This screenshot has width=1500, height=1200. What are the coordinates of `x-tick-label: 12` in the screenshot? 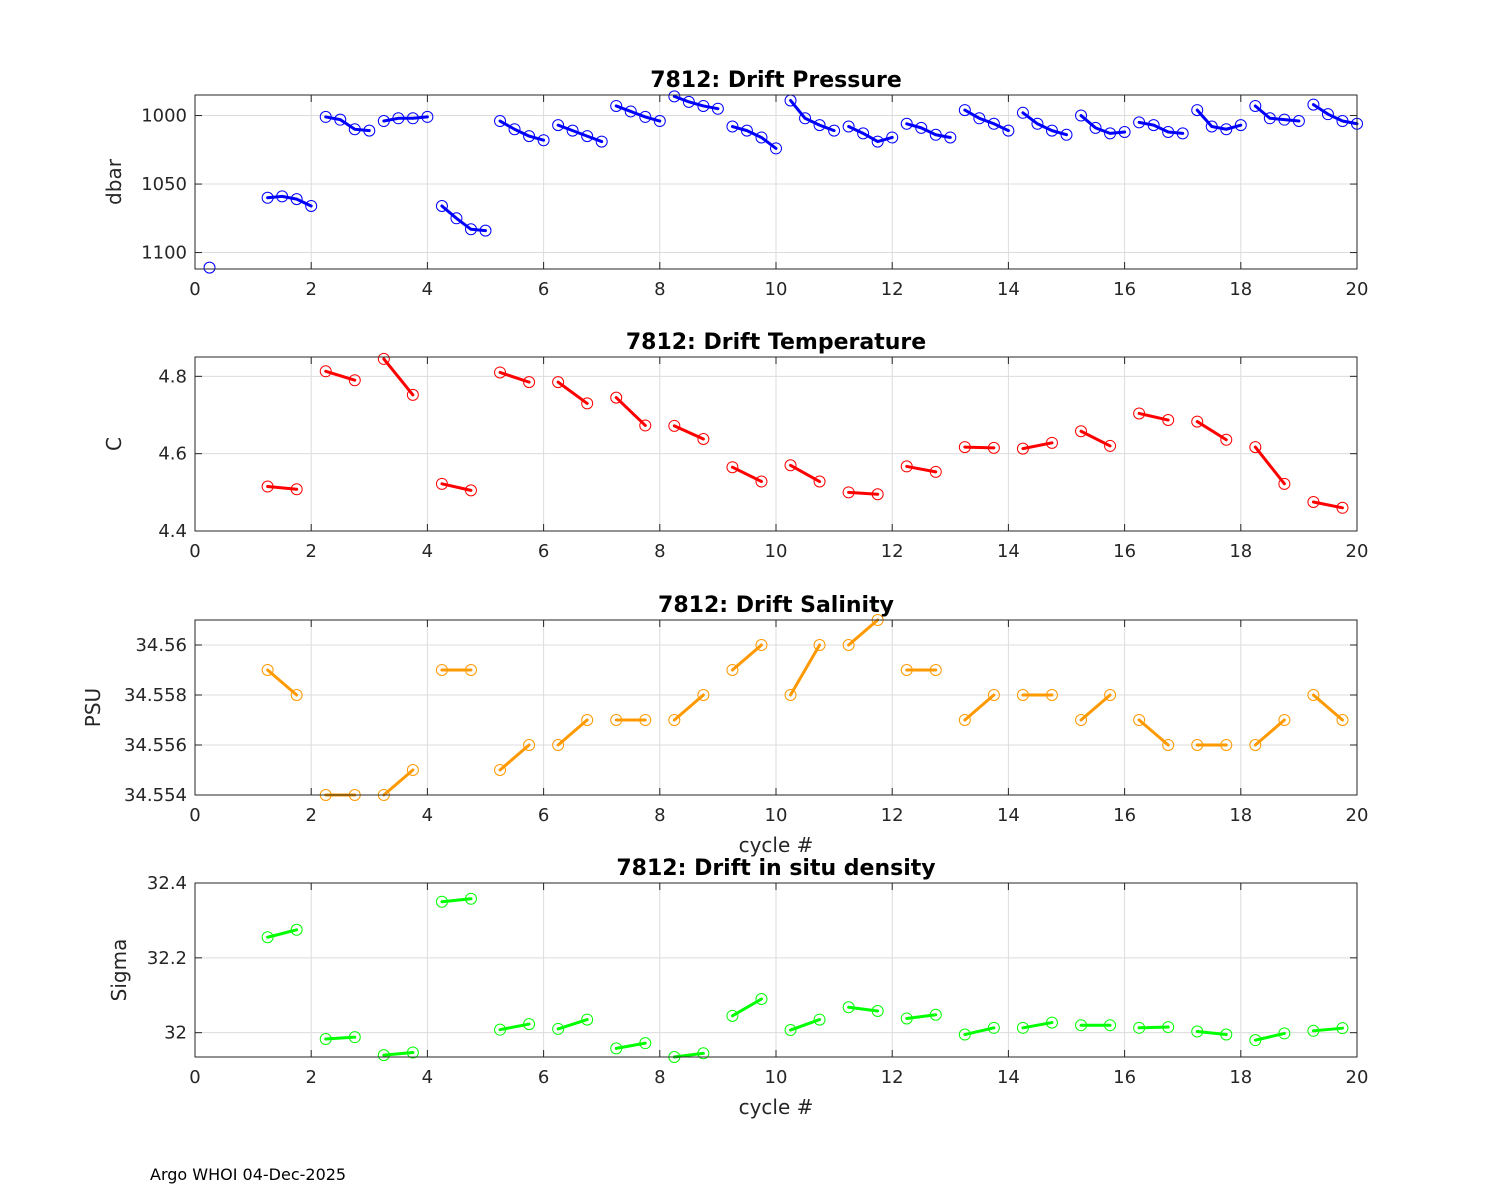 It's located at (892, 1077).